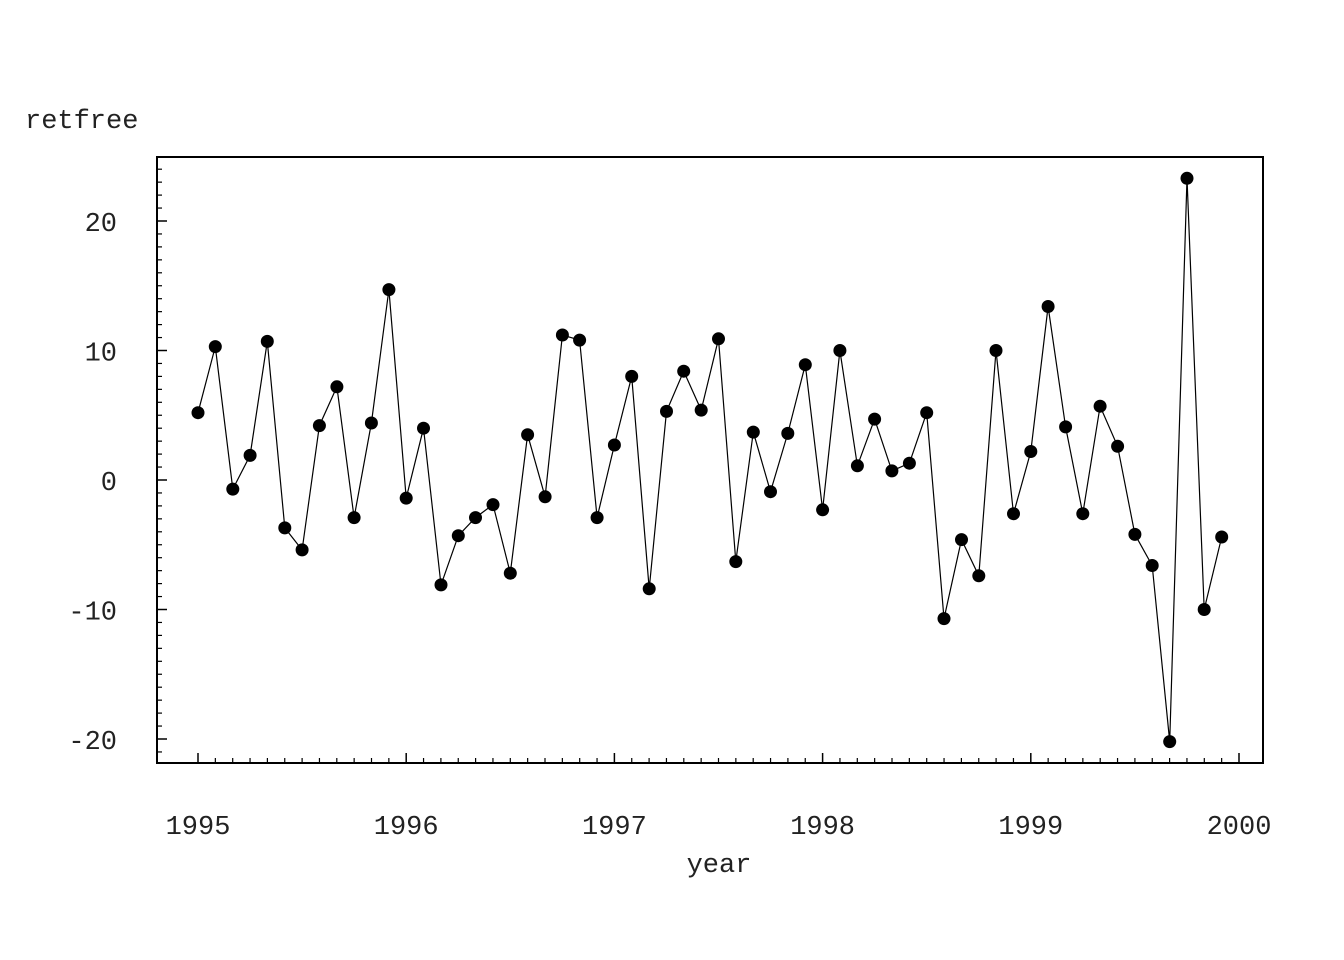 The height and width of the screenshot is (960, 1344). I want to click on x-tick-label: 1999, so click(1030, 828).